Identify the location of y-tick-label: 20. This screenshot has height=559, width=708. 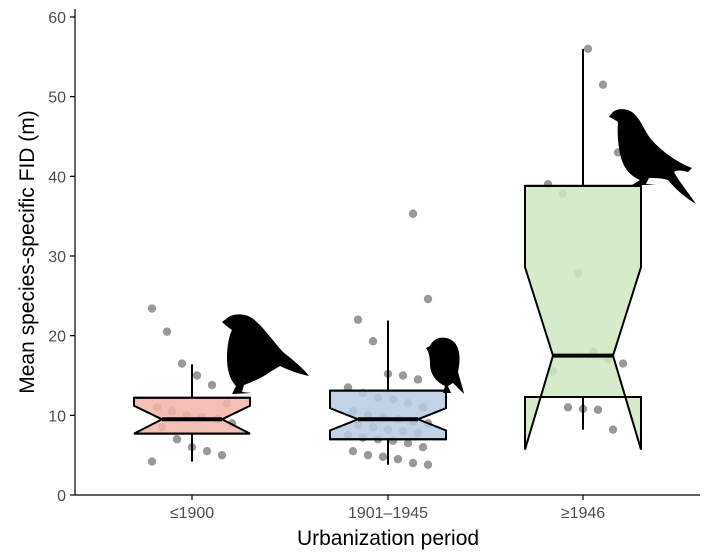
(57, 337).